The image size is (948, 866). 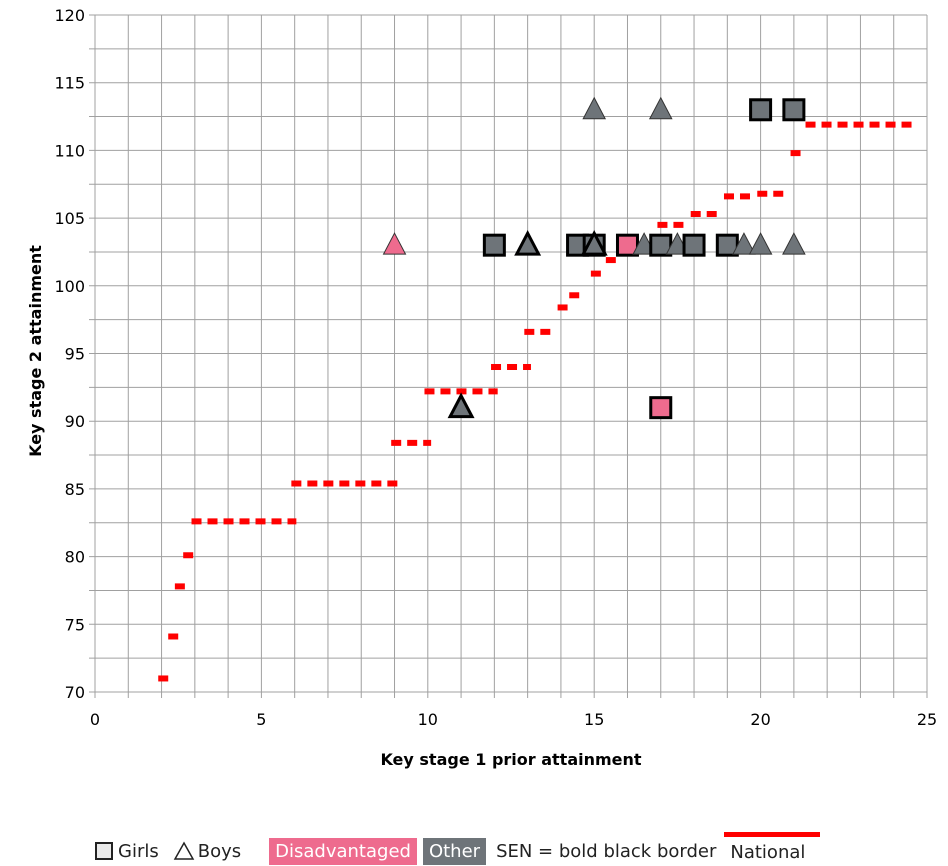 I want to click on y-tick-label: 80, so click(x=75, y=557).